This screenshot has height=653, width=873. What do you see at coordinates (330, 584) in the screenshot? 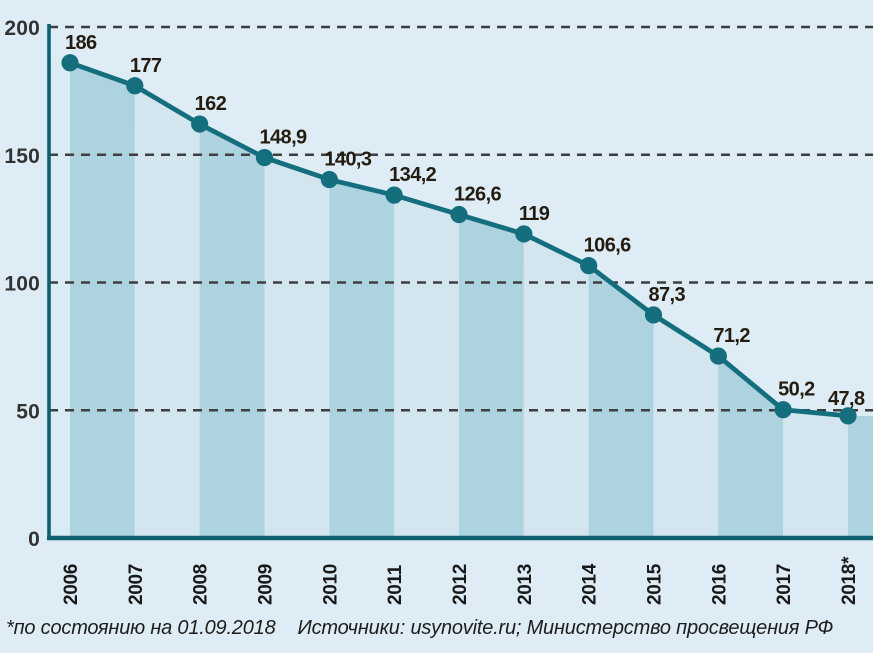
I see `x-tick-label: 2010` at bounding box center [330, 584].